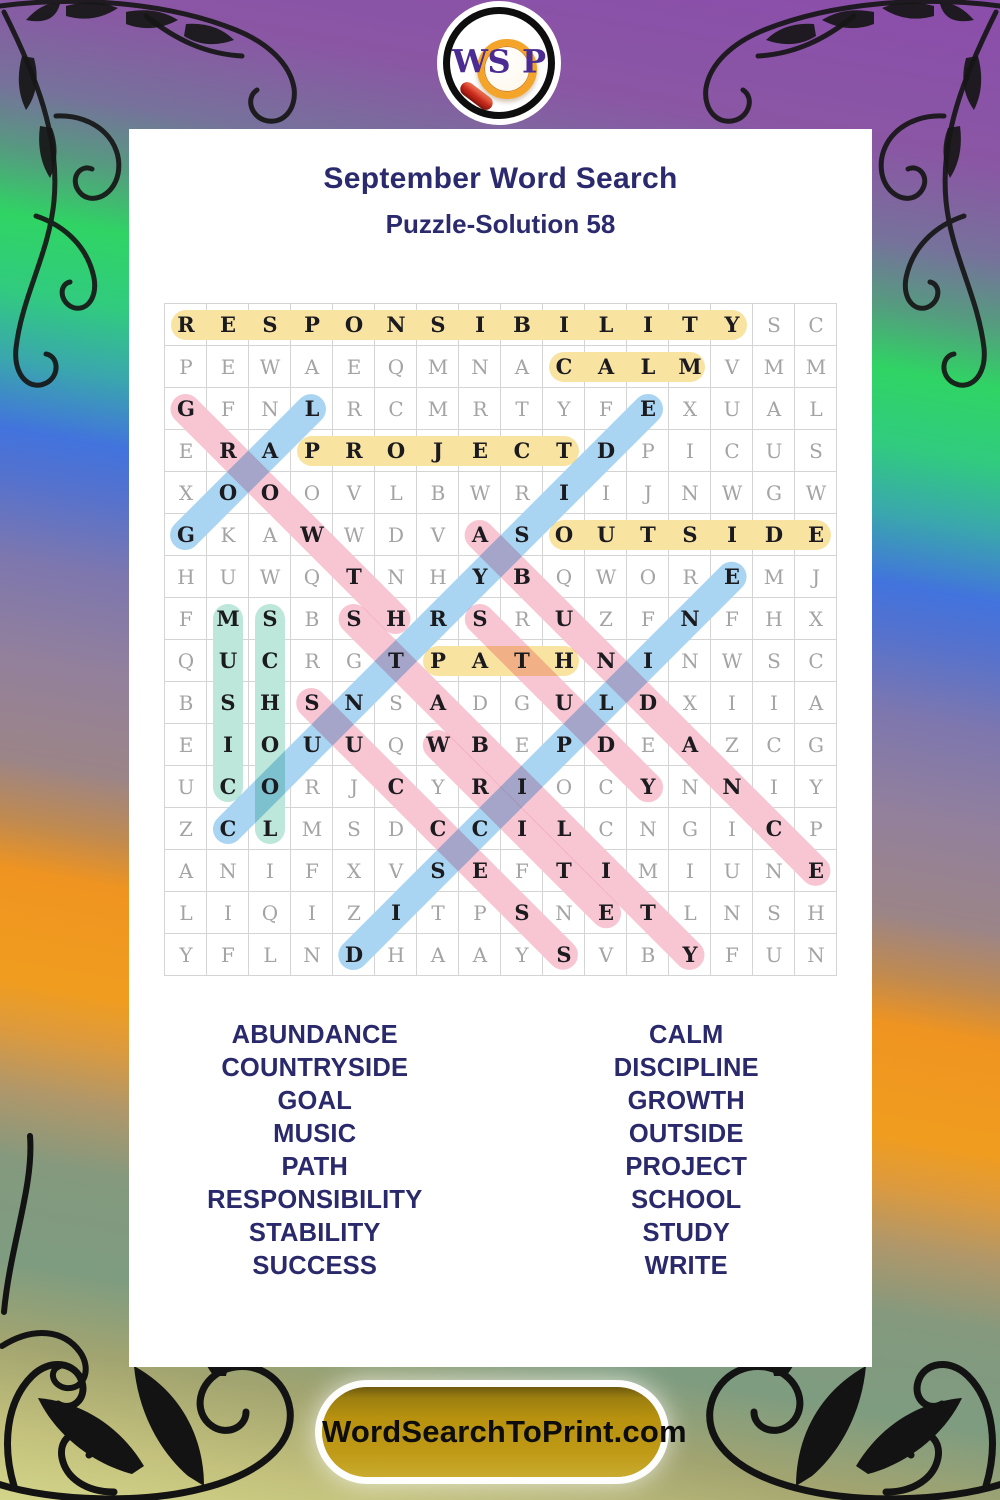  I want to click on brand-button: WordSearchToPrint.com, so click(504, 1432).